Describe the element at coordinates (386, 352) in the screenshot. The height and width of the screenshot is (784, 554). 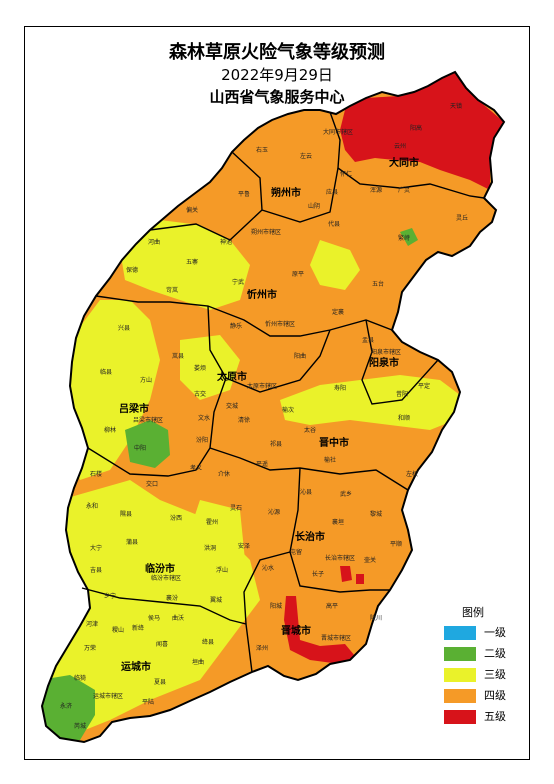
I see `county-label-yangquanxian: 阳泉市辖区` at that location.